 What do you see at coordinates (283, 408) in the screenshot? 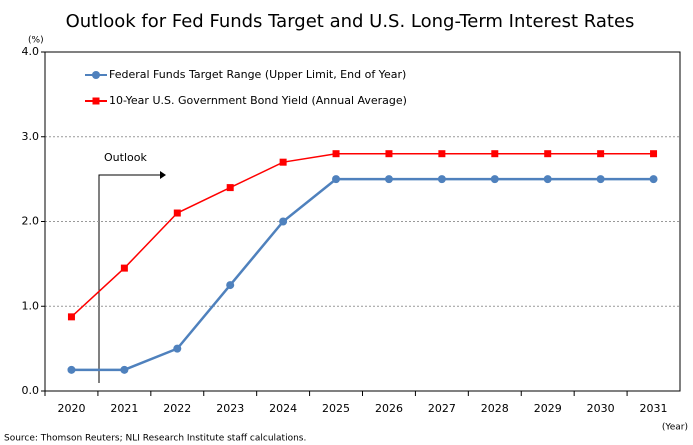
I see `x-tick-label: 2024` at bounding box center [283, 408].